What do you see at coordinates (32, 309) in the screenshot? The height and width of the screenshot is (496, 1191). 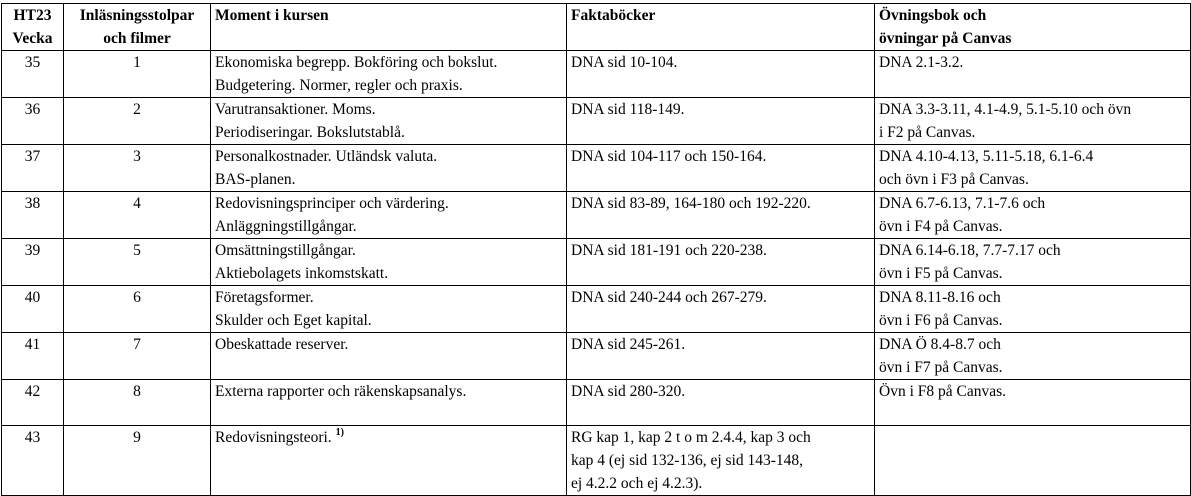 I see `week-cell: 40` at bounding box center [32, 309].